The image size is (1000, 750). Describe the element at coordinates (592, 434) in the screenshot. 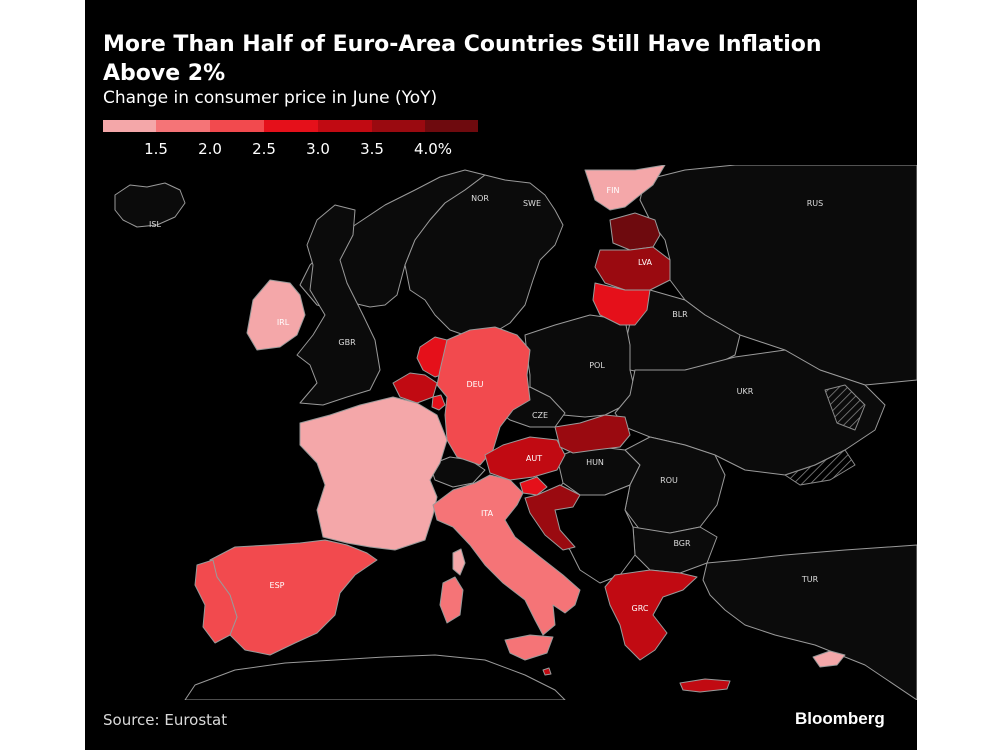

I see `country-SVK` at that location.